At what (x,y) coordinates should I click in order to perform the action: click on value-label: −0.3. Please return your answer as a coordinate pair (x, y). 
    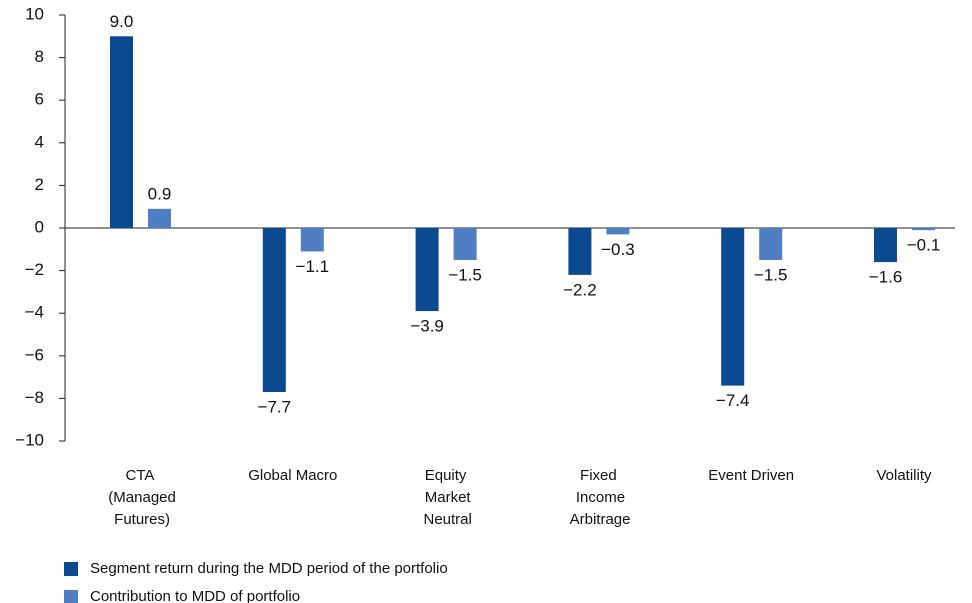
    Looking at the image, I should click on (618, 249).